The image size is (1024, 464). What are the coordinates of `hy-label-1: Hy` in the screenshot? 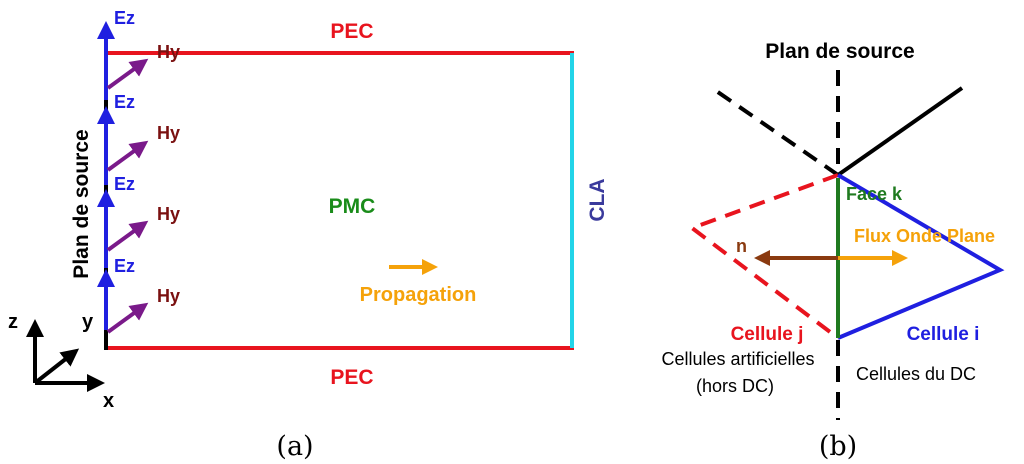 It's located at (168, 52).